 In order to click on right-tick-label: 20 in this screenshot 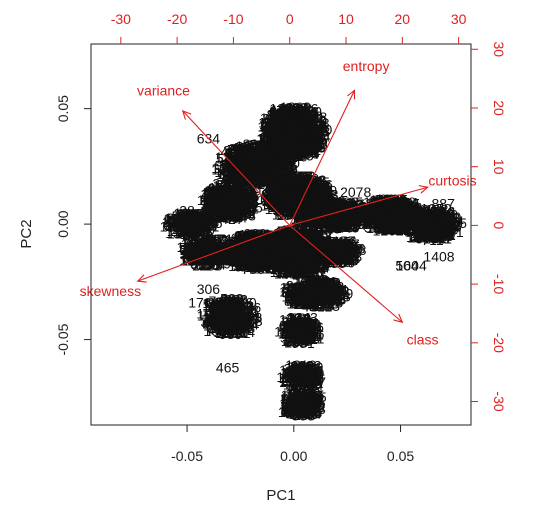, I will do `click(499, 108)`.